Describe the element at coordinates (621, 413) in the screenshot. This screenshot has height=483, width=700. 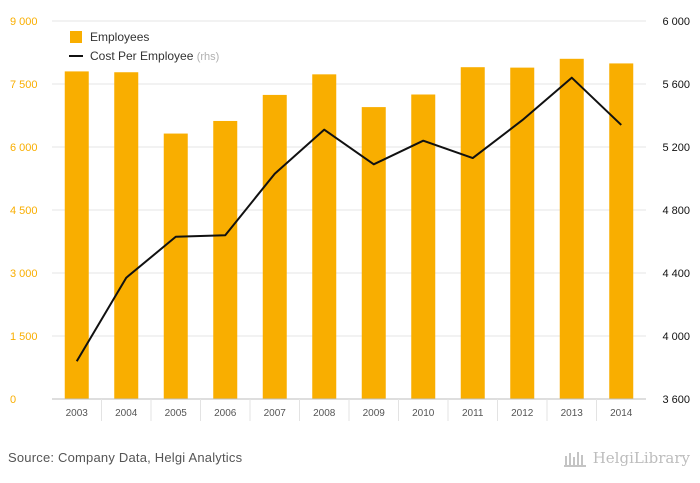
I see `x-tick-label: 2014` at that location.